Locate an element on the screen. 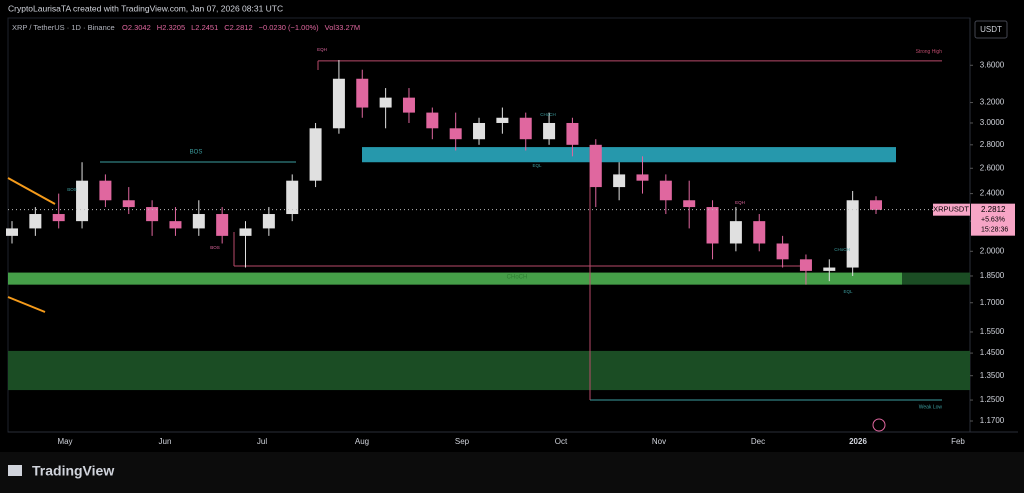  symbol: XRP / TetherUS · 1D · Binance is located at coordinates (63, 27).